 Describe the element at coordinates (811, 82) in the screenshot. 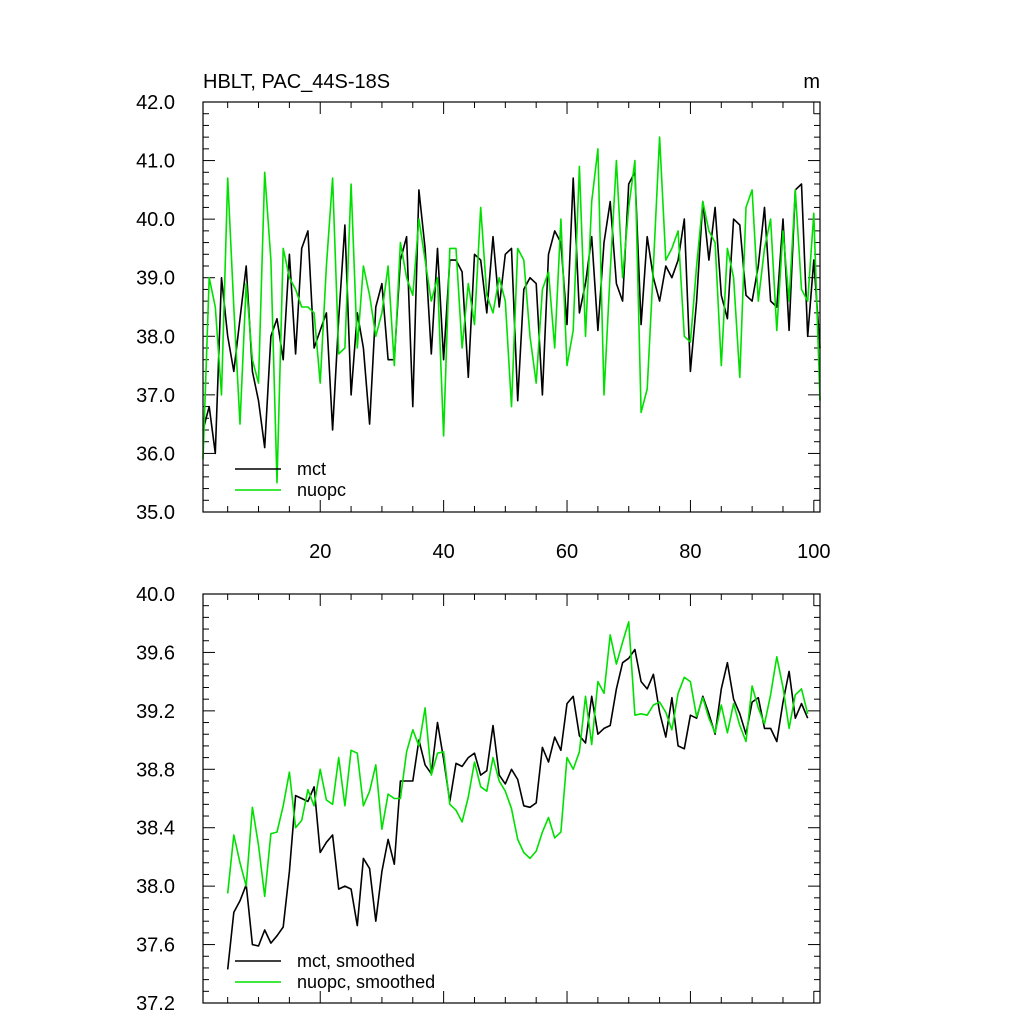

I see `panel-top-units: m` at that location.